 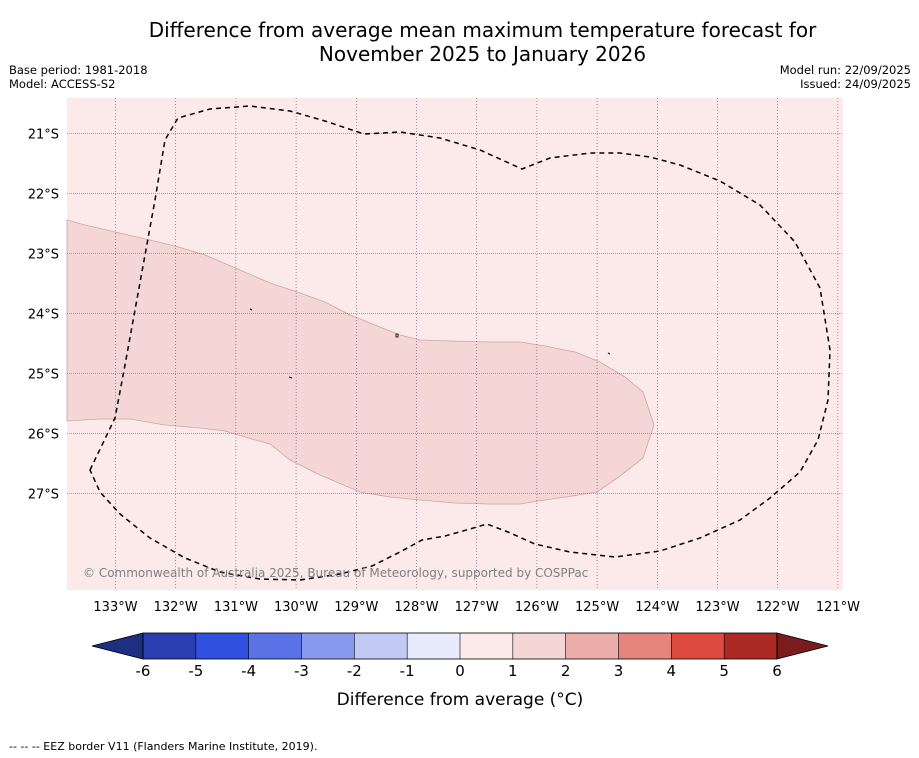 I want to click on colorbar-tick-label: -3, so click(x=301, y=671).